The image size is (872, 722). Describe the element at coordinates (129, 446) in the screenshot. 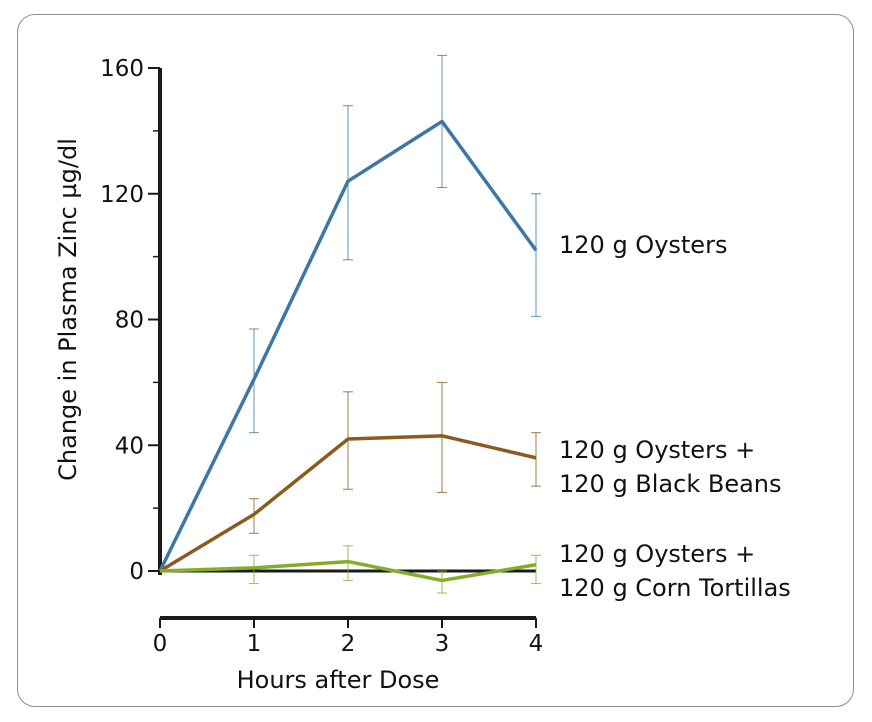

I see `y-tick-label: 40` at that location.